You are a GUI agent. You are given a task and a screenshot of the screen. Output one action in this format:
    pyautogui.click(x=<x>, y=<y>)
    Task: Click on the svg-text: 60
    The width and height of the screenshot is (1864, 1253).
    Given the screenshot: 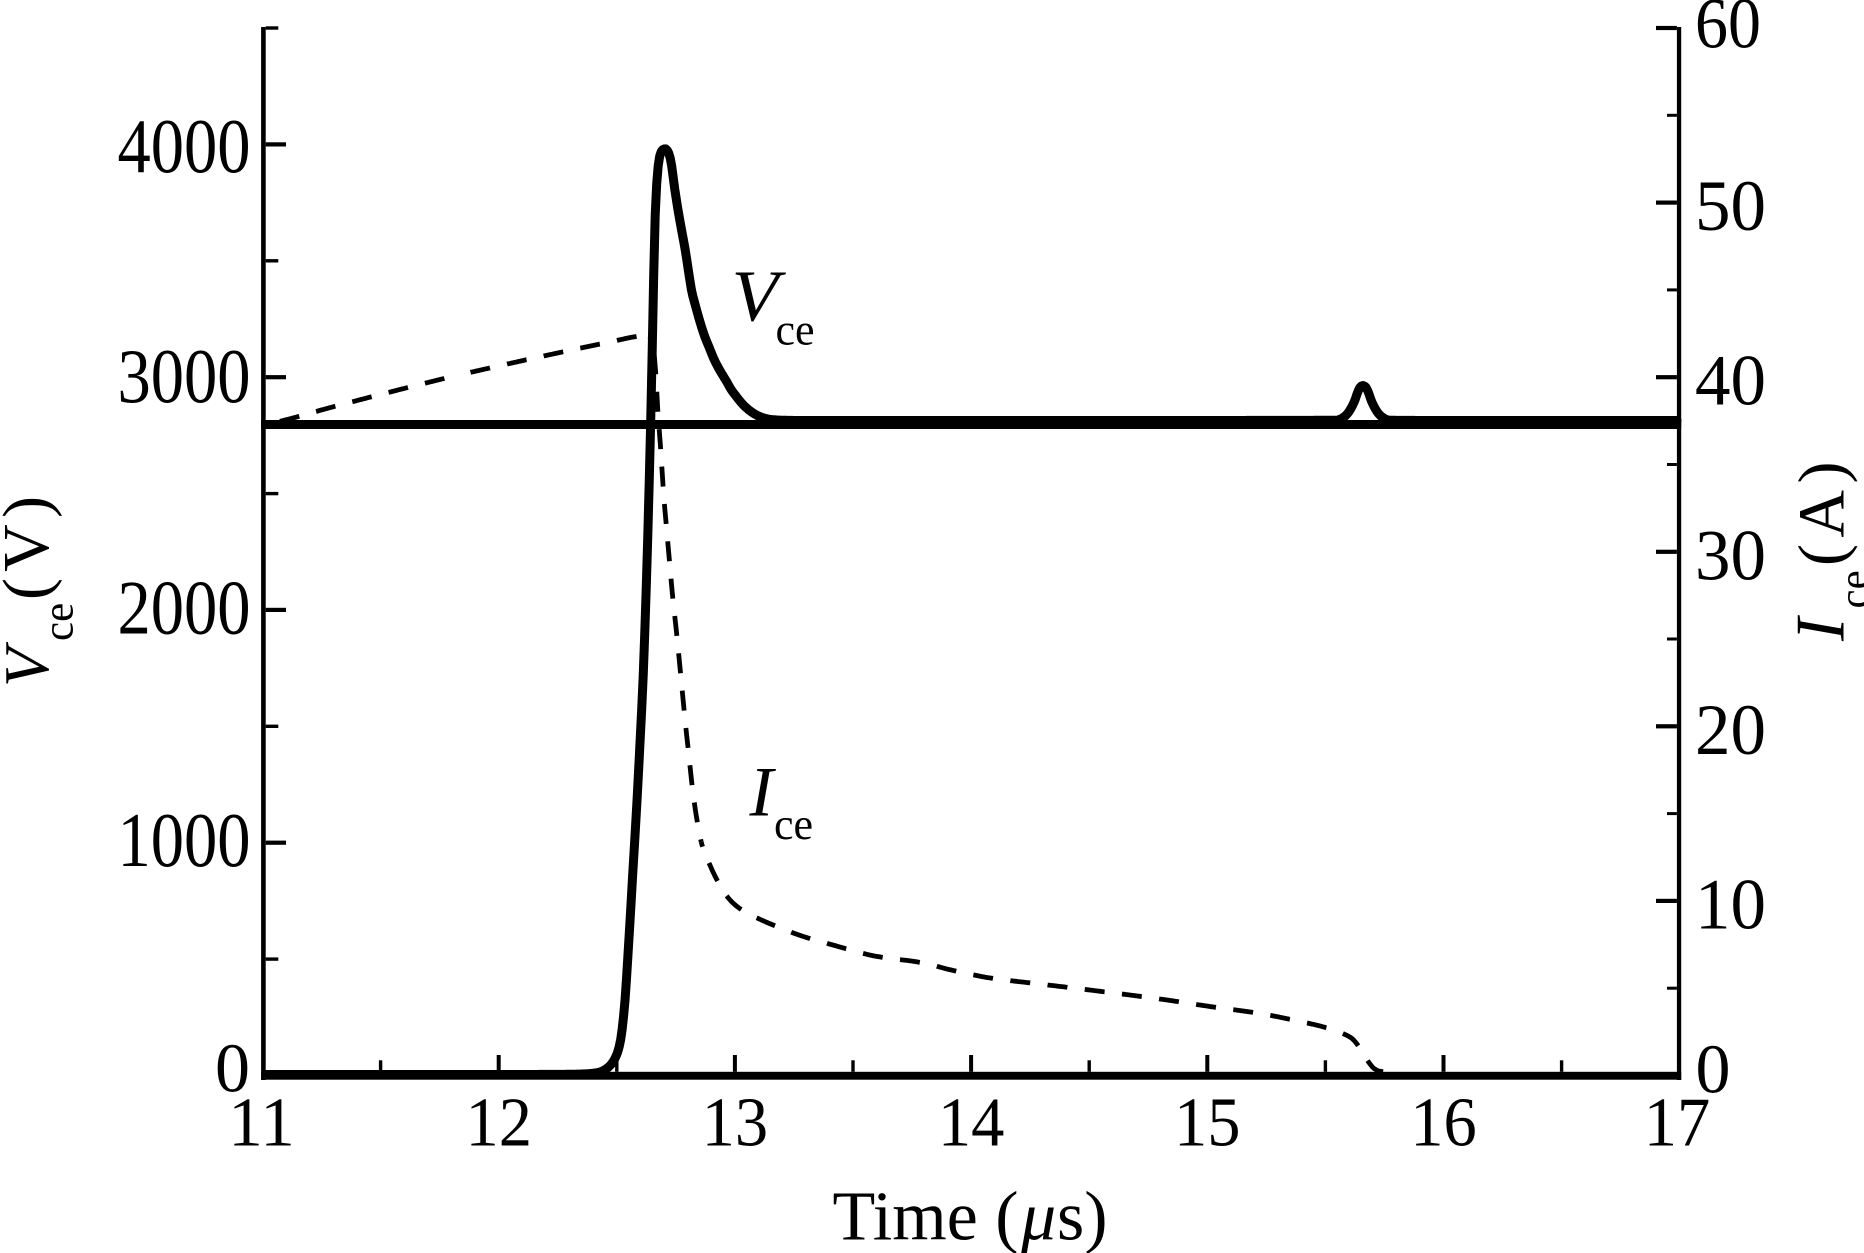 What is the action you would take?
    pyautogui.click(x=1728, y=32)
    